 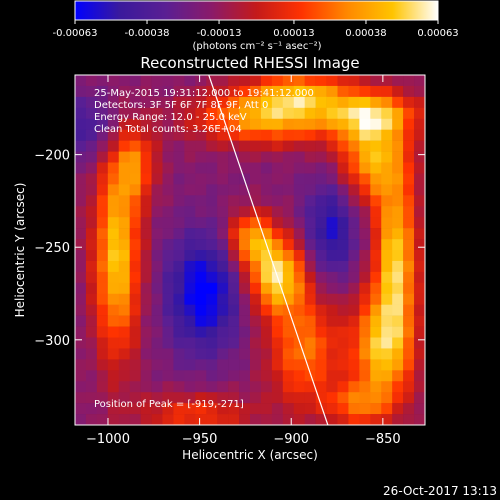 I want to click on chart-title: Reconstructed RHESSI Image, so click(x=249, y=63).